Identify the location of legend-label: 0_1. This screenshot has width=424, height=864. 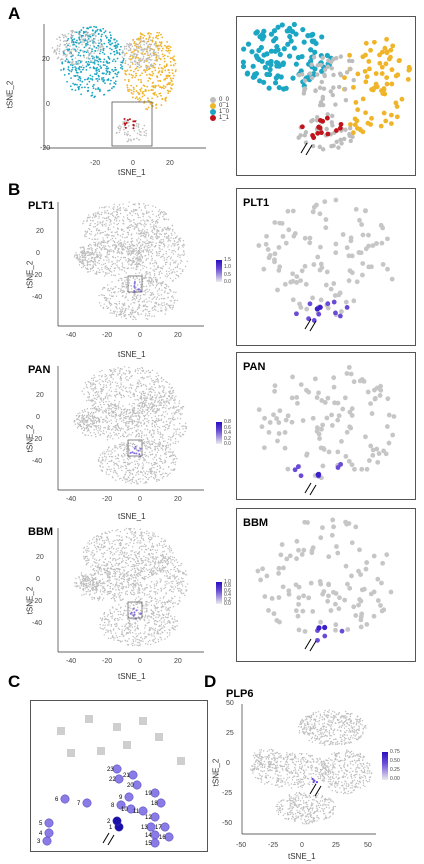
(224, 106).